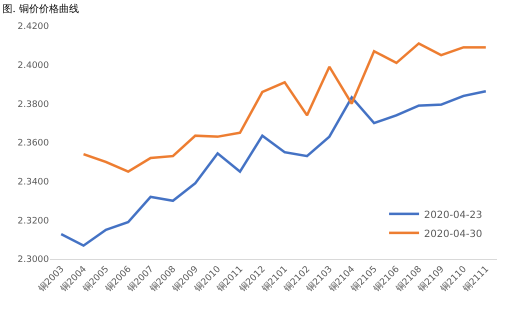 The width and height of the screenshot is (509, 335). What do you see at coordinates (34, 143) in the screenshot?
I see `y-tick-label: 2.3600` at bounding box center [34, 143].